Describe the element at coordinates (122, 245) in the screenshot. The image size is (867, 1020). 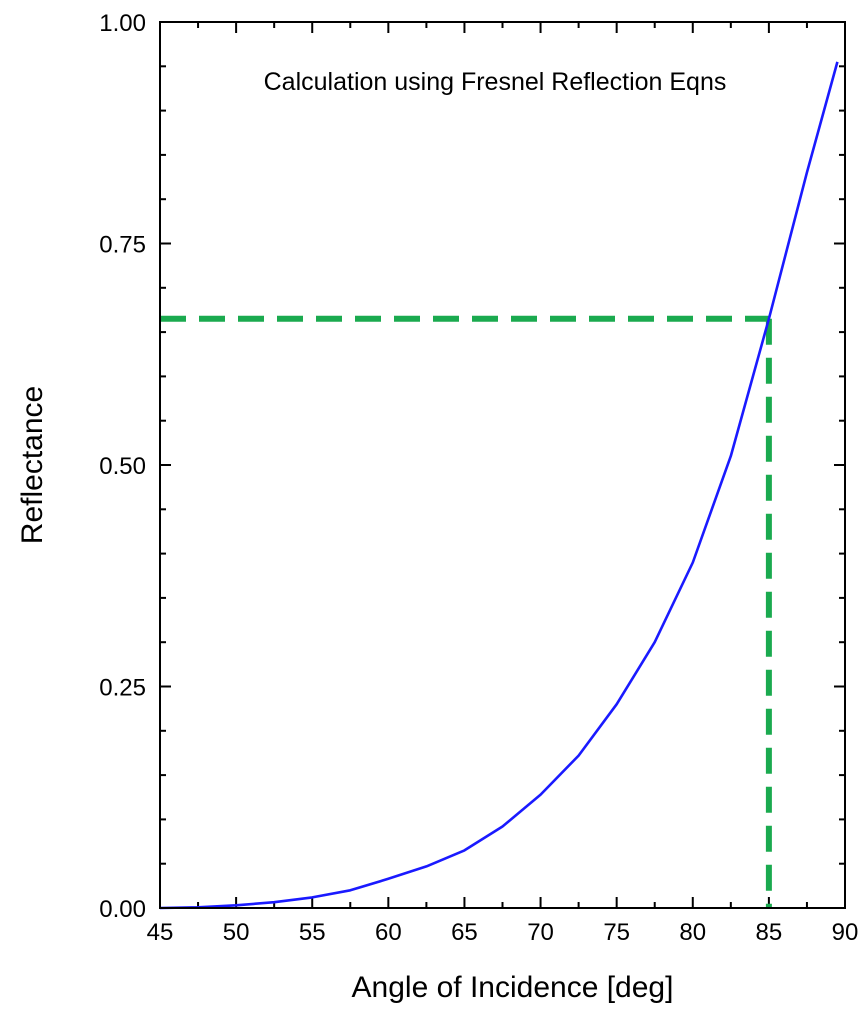
I see `y-tick-label: 0.75` at that location.